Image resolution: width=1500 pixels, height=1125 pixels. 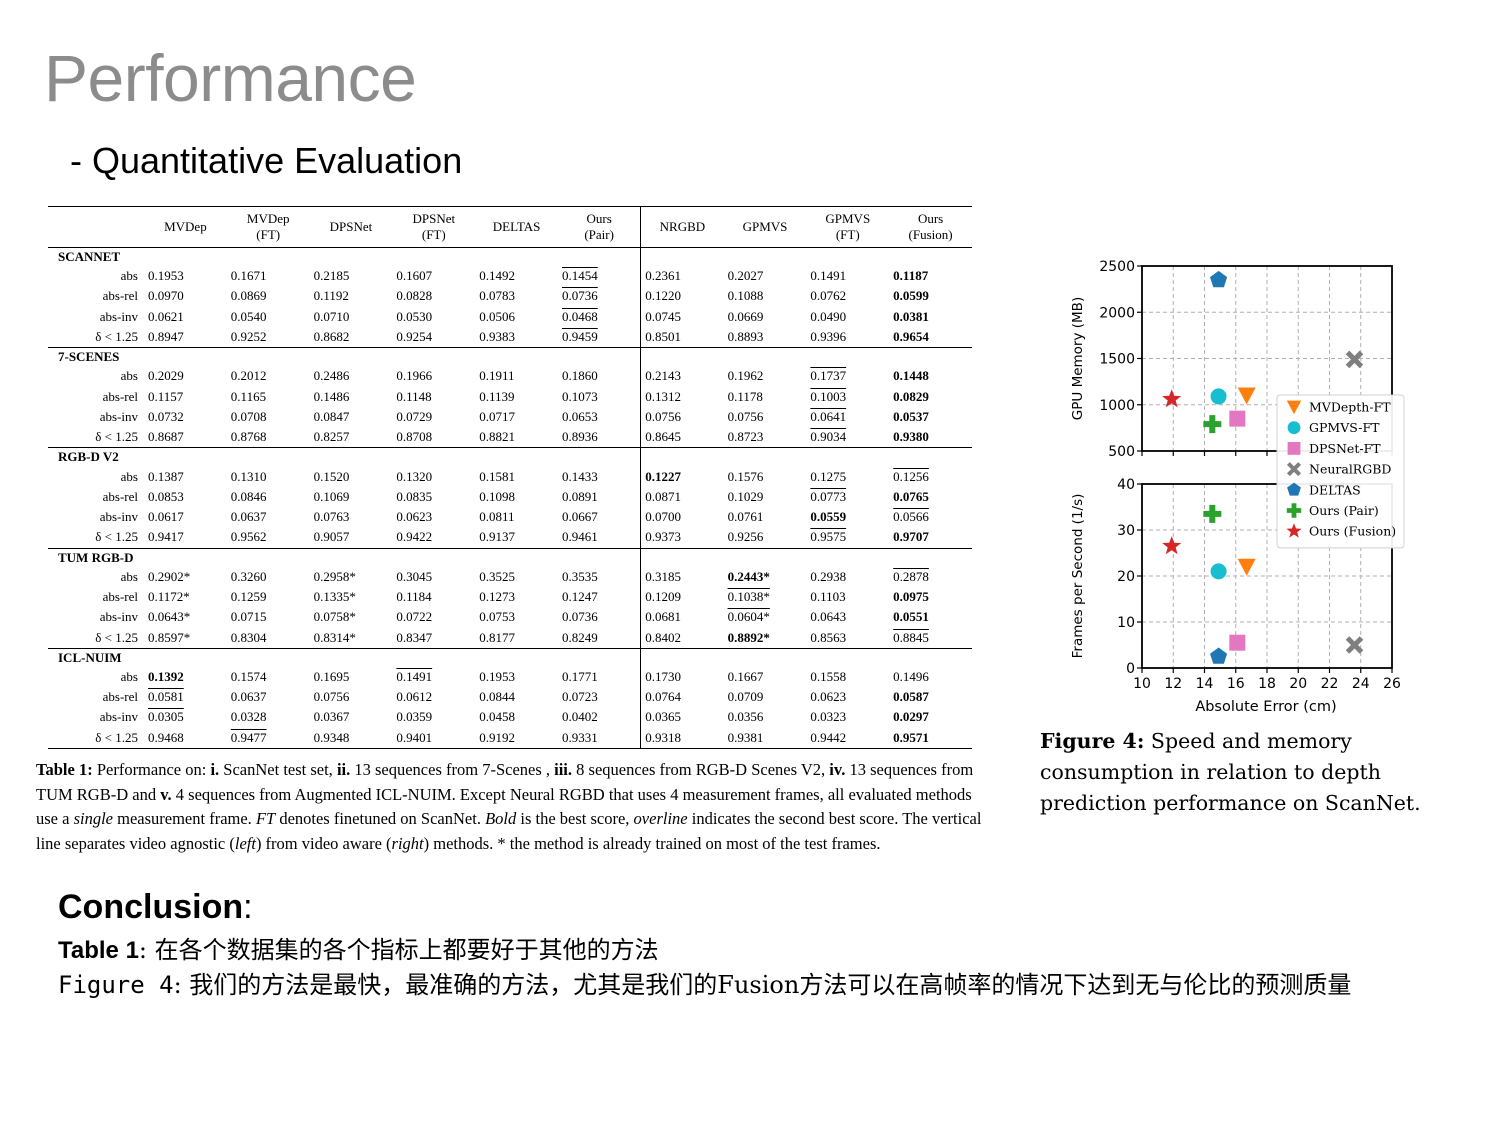 What do you see at coordinates (1335, 489) in the screenshot?
I see `legend-label: DELTAS` at bounding box center [1335, 489].